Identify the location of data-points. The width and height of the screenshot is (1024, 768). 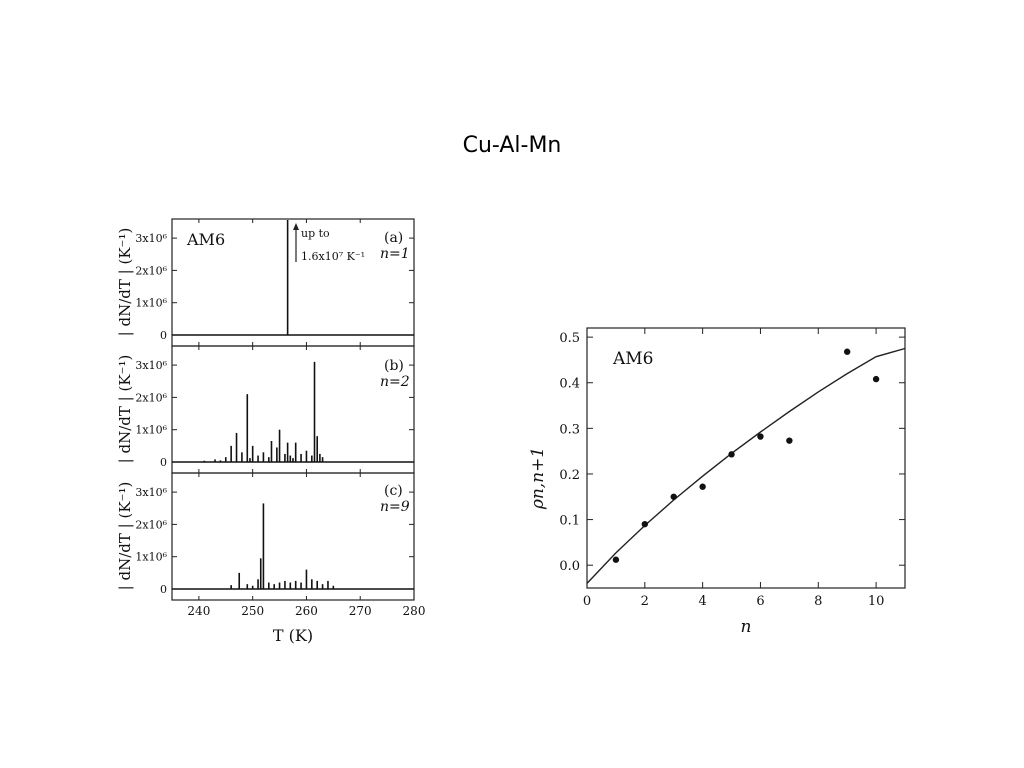
(746, 455).